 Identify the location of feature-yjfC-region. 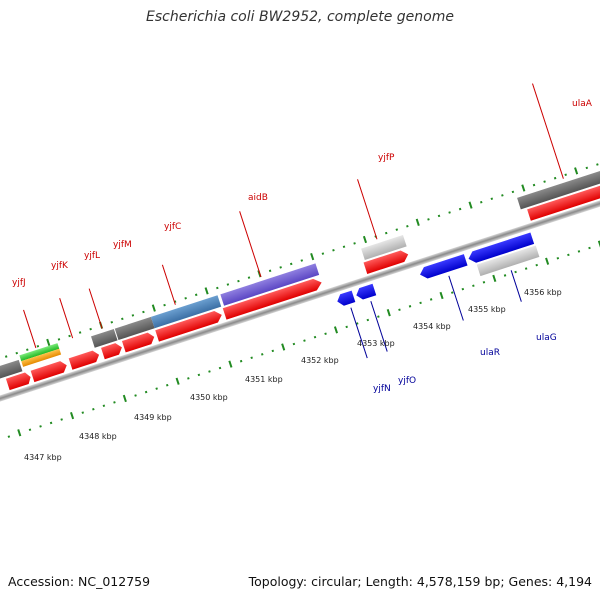
(186, 312).